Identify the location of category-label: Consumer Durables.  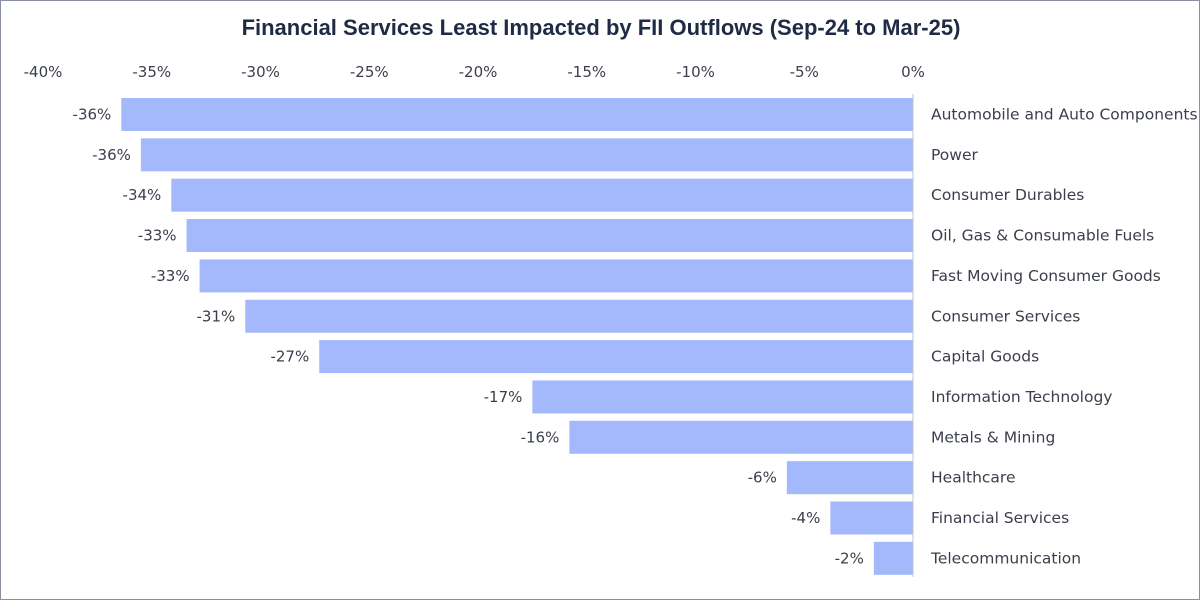
(1007, 195).